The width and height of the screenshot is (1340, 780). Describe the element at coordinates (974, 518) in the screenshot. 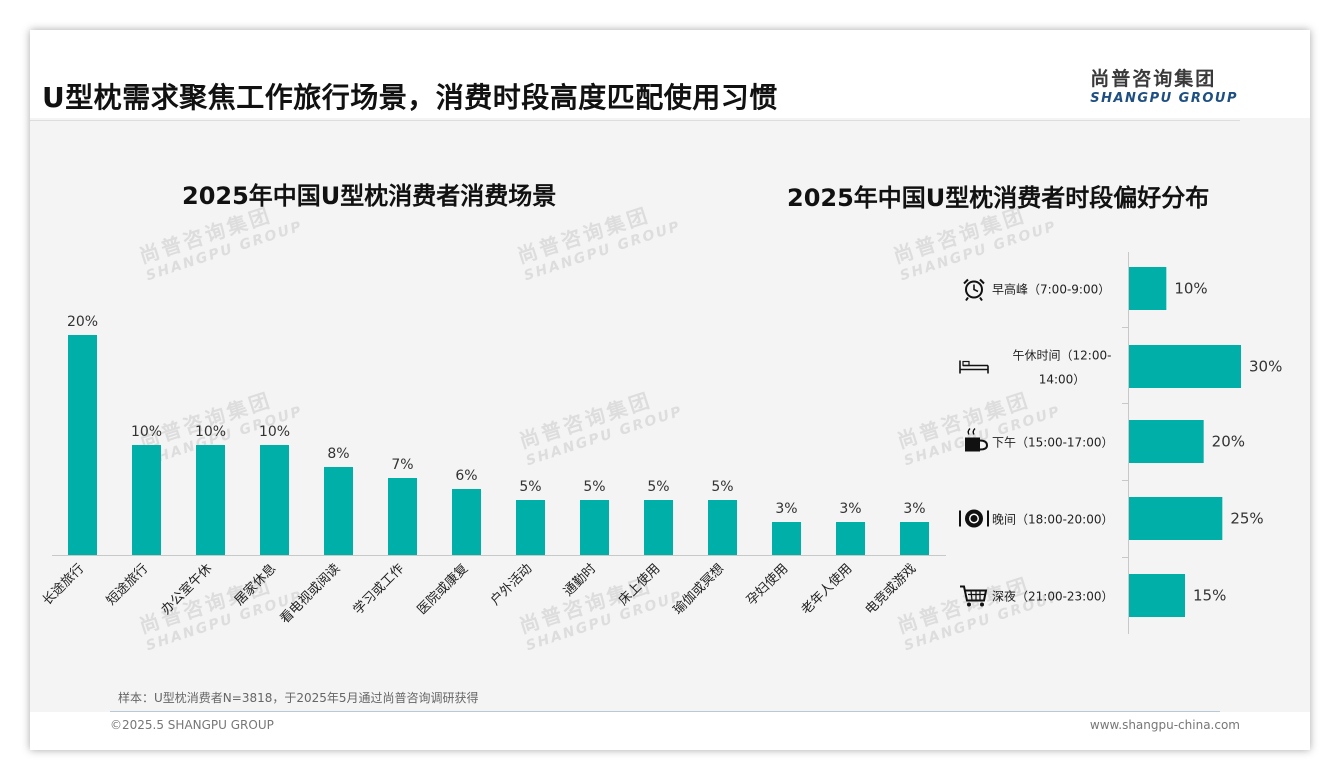

I see `dinner-plate-icon` at that location.